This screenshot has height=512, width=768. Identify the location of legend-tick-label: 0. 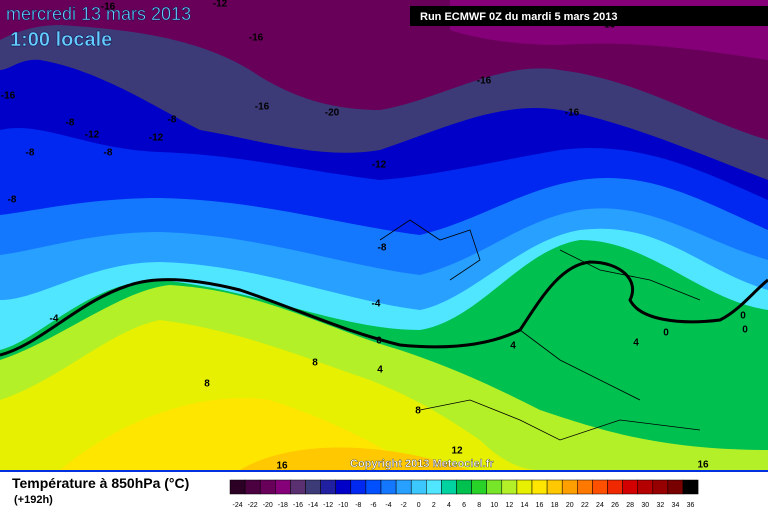
(419, 505).